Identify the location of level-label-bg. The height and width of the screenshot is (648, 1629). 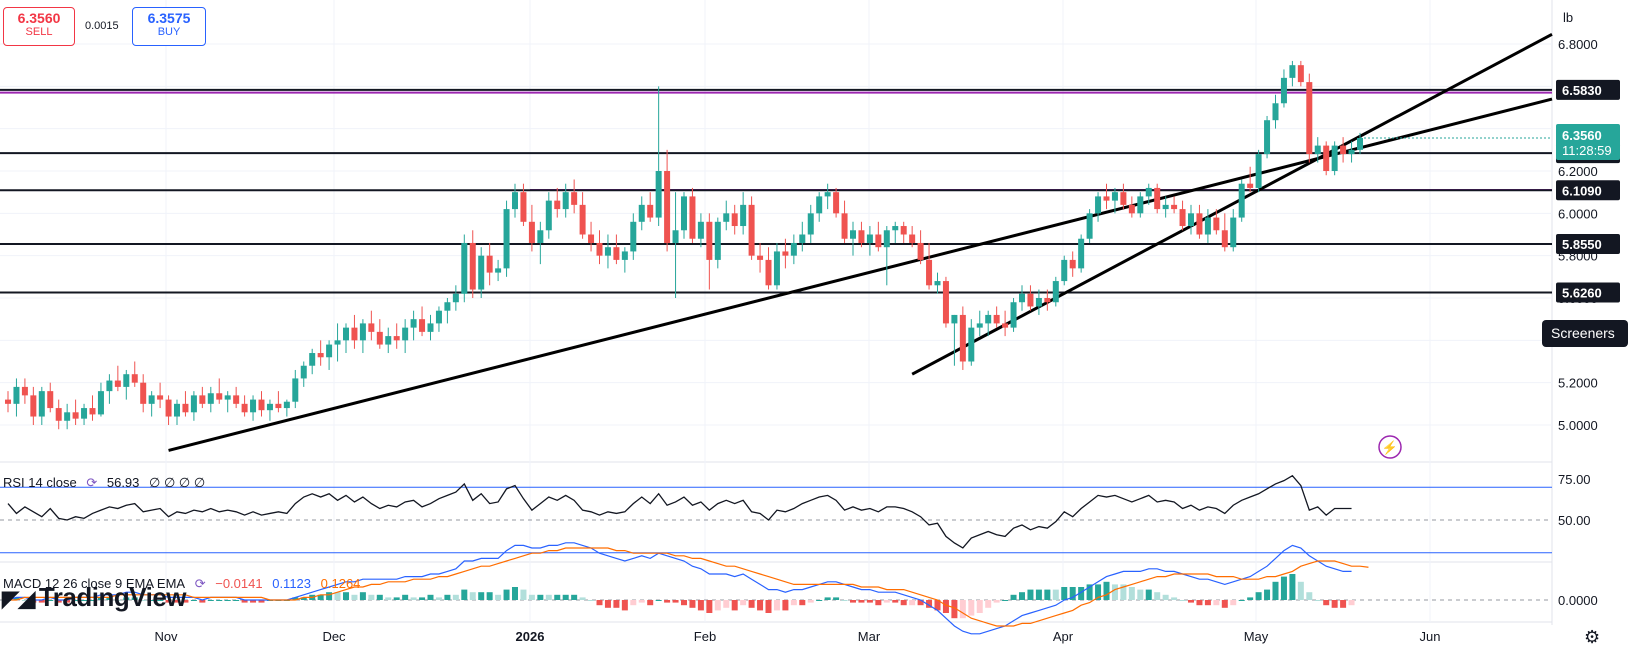
(1588, 244).